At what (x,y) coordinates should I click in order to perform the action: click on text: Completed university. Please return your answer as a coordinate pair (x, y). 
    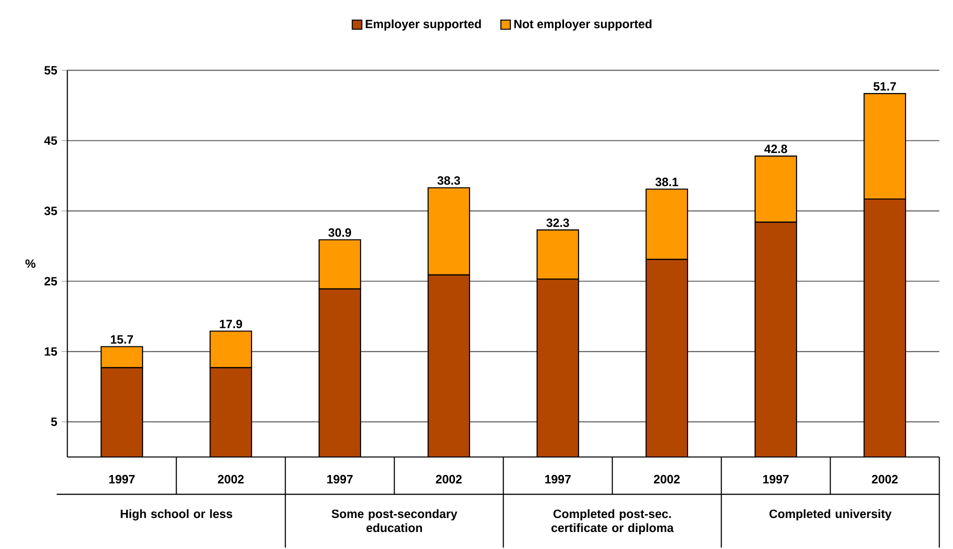
    Looking at the image, I should click on (830, 514).